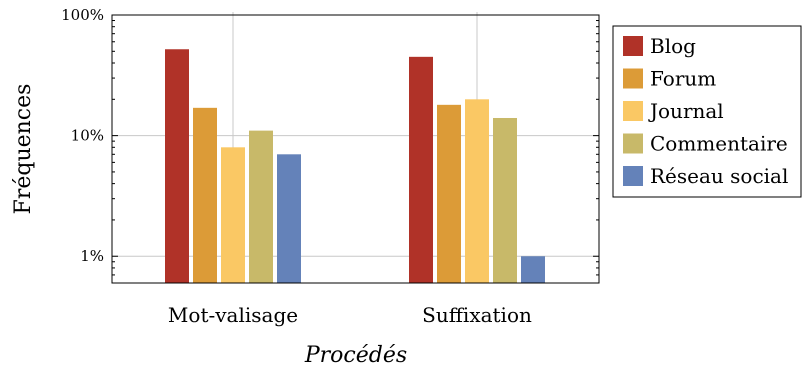 The image size is (807, 369). Describe the element at coordinates (350, 315) in the screenshot. I see `x-tick-labels: Mot-valisage Suffixation` at that location.